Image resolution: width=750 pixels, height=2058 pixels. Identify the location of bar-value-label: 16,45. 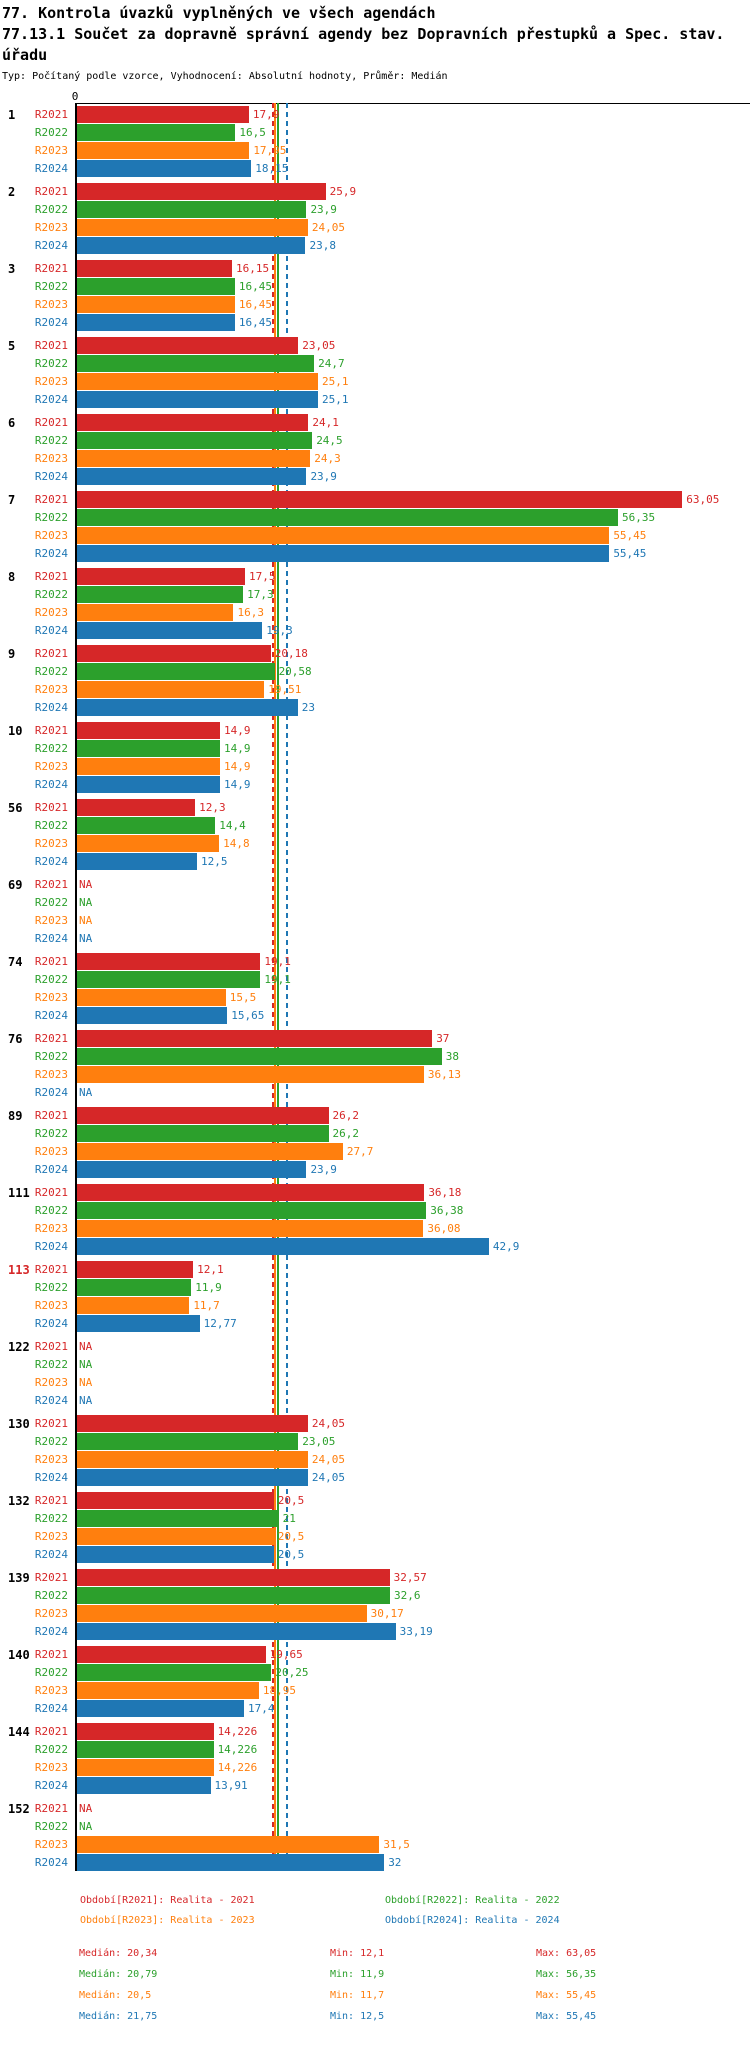
(255, 322).